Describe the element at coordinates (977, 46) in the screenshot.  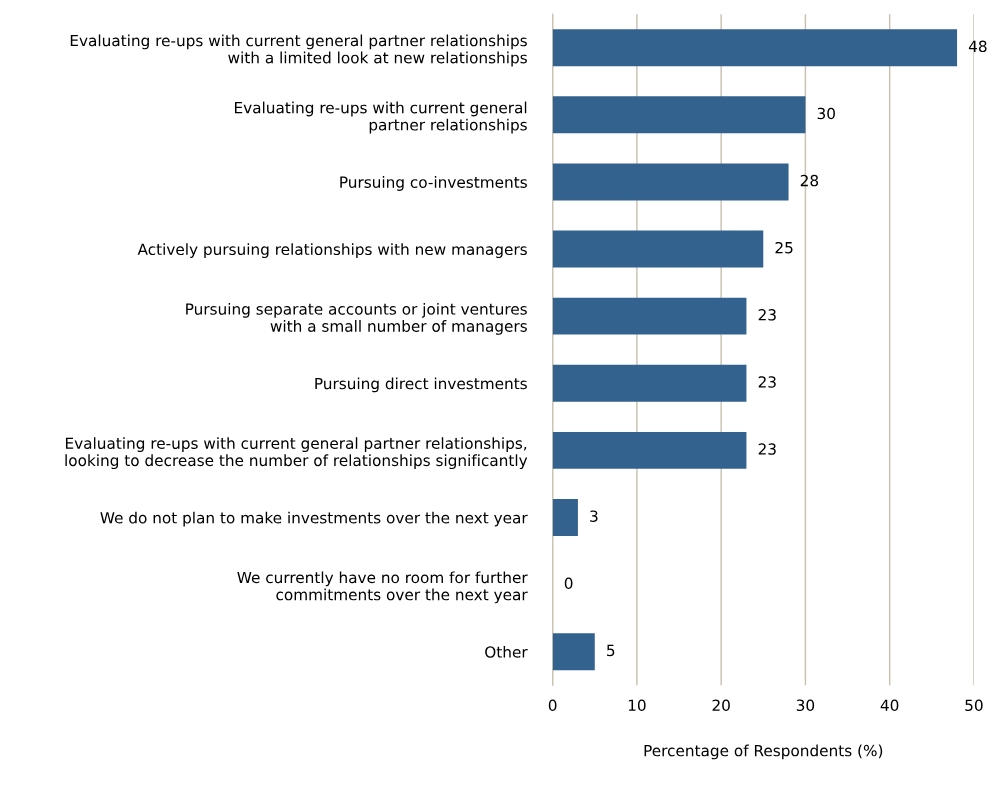
I see `data-label: 48` at that location.